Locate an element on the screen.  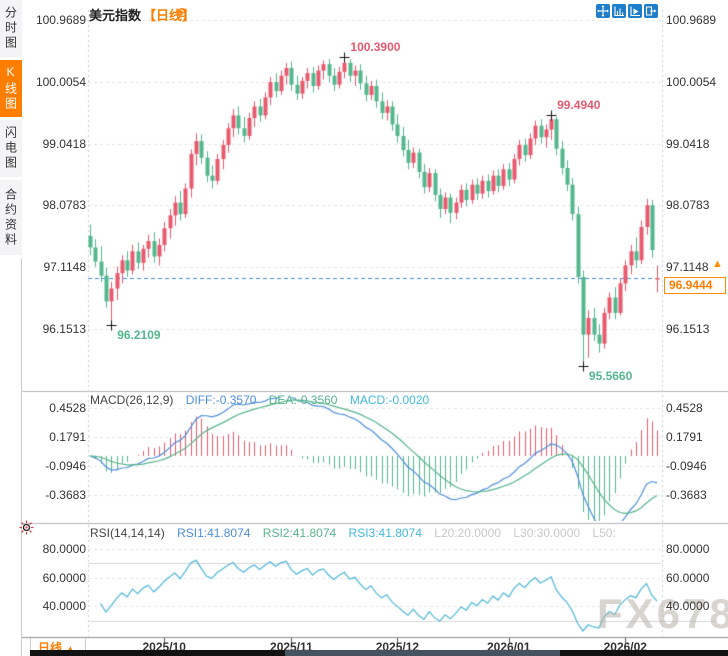
sidebar-item-contract-info: 合约资料 is located at coordinates (11, 219).